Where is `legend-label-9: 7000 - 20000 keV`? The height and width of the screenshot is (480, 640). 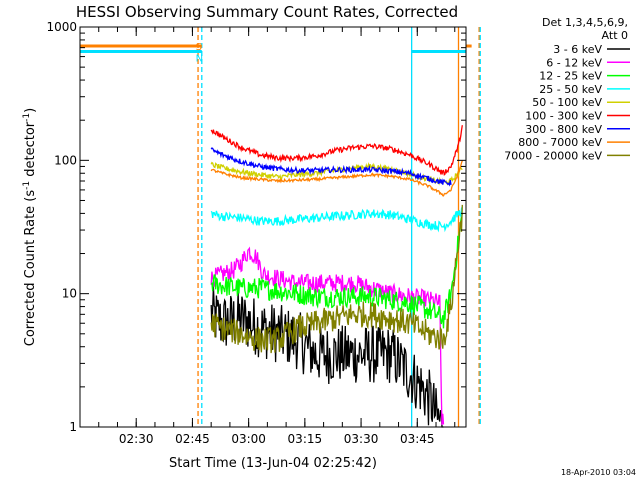 legend-label-9: 7000 - 20000 keV is located at coordinates (553, 155).